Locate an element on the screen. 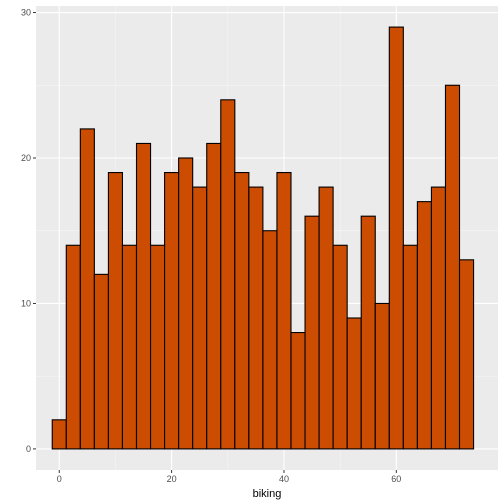  y-tick-label: 30 is located at coordinates (26, 13).